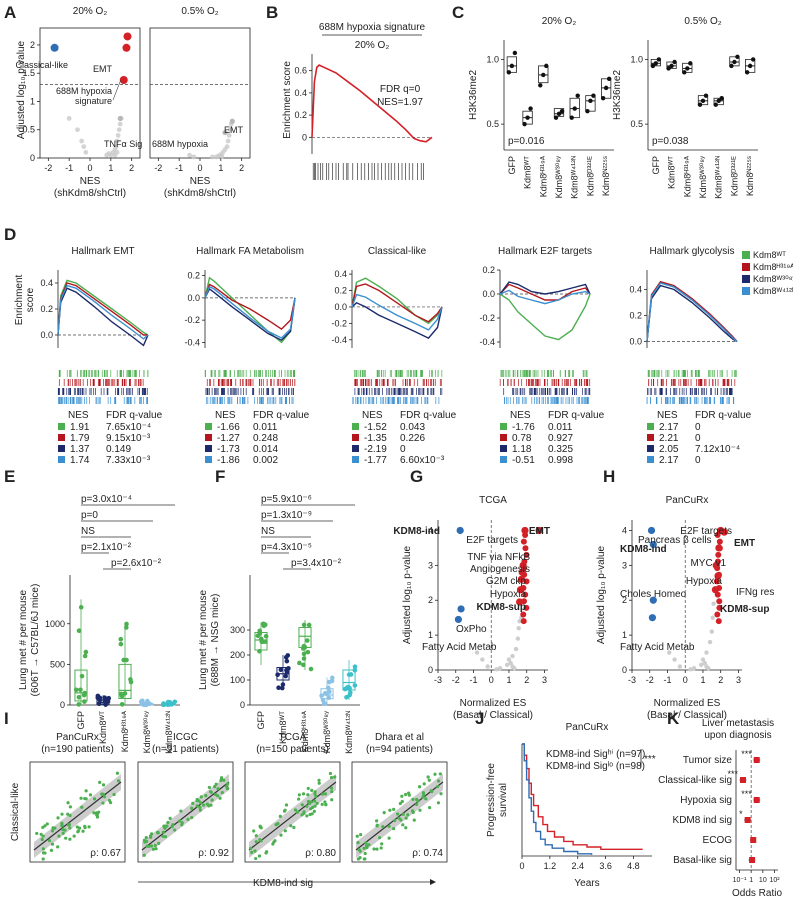 The height and width of the screenshot is (900, 793). I want to click on a-ytick-label: 0, so click(32, 158).